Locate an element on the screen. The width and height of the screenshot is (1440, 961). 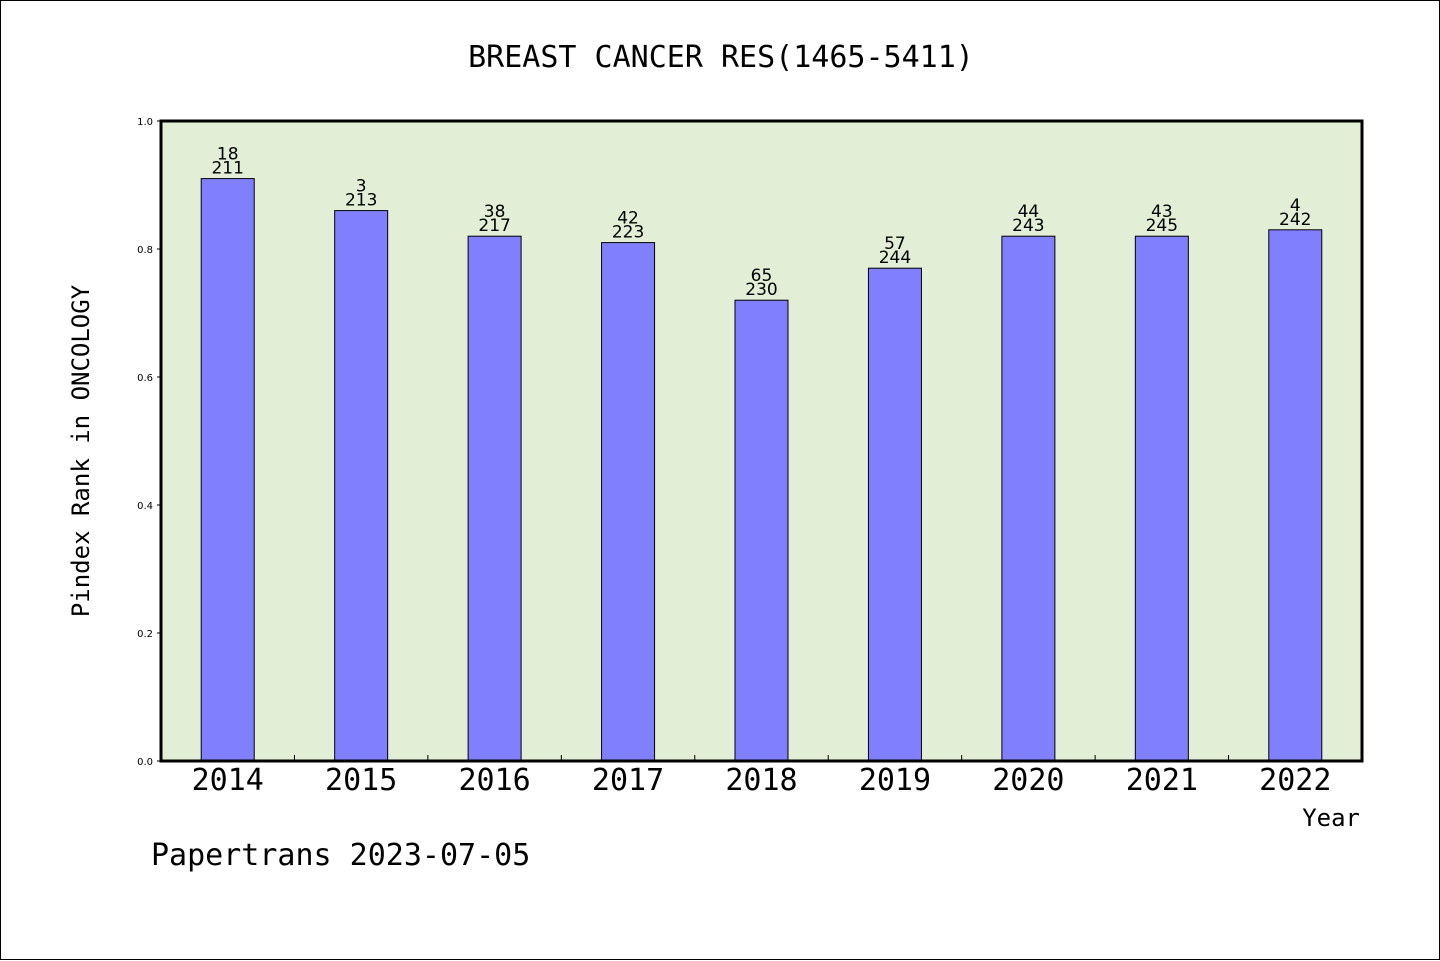
y-axis-label: Pindex Rank in ONCOLOGY is located at coordinates (81, 450).